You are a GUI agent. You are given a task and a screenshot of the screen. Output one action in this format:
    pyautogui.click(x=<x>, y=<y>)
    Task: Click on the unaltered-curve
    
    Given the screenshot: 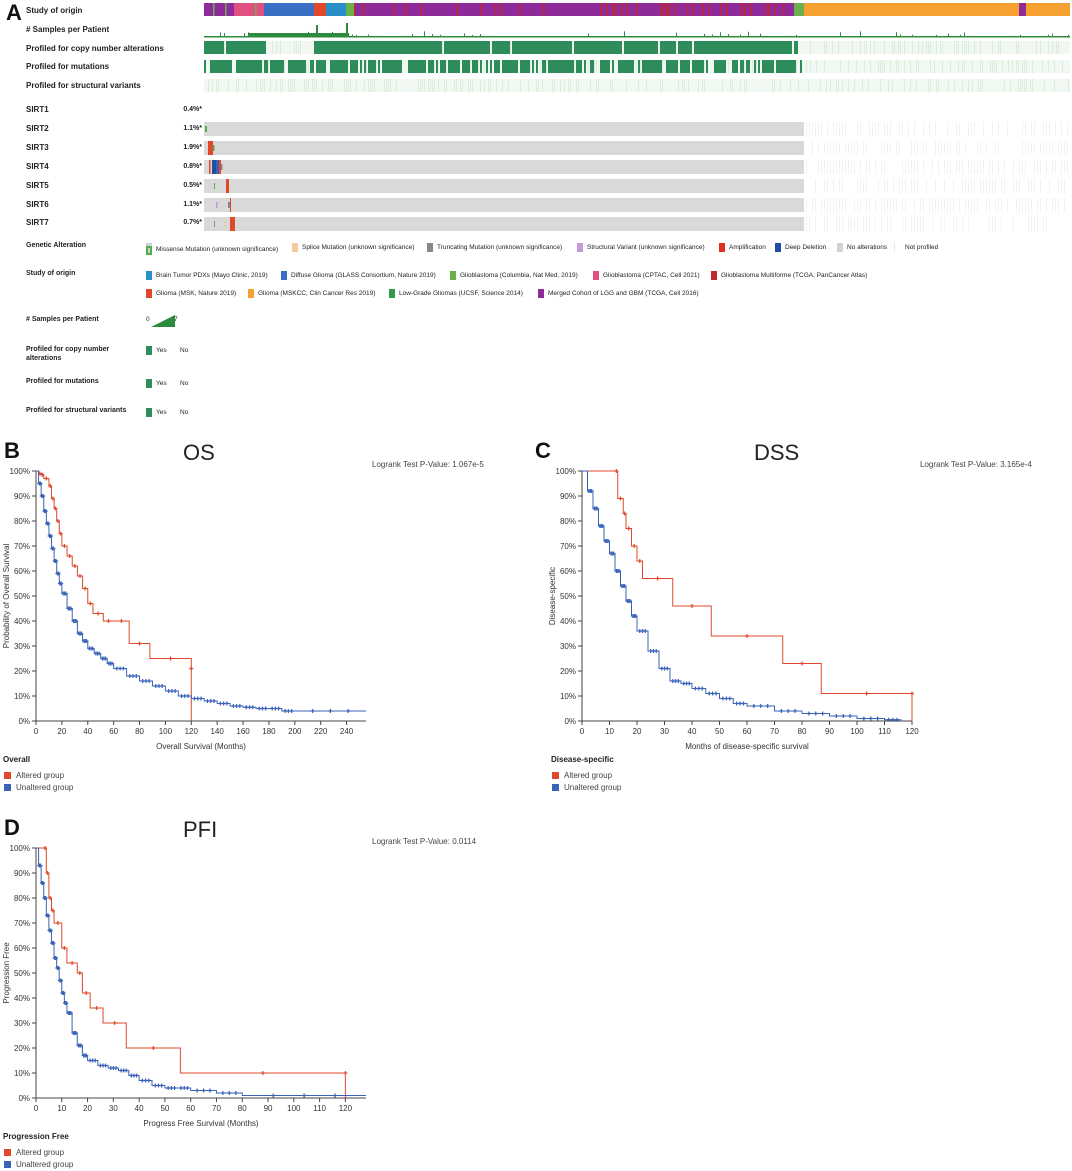 What is the action you would take?
    pyautogui.click(x=201, y=971)
    